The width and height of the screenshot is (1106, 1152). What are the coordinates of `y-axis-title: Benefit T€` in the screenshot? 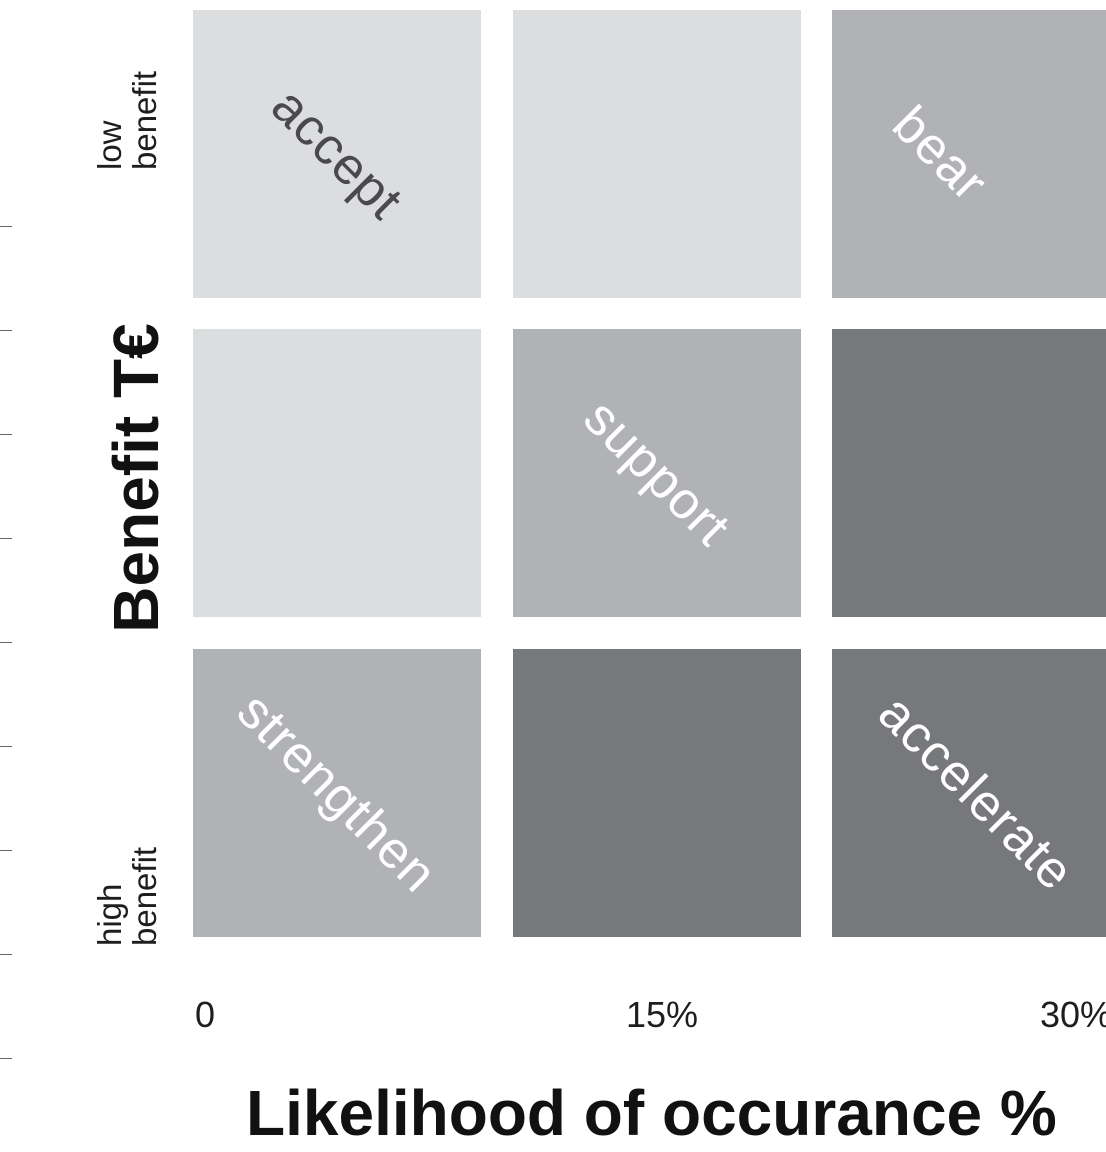 It's located at (136, 478).